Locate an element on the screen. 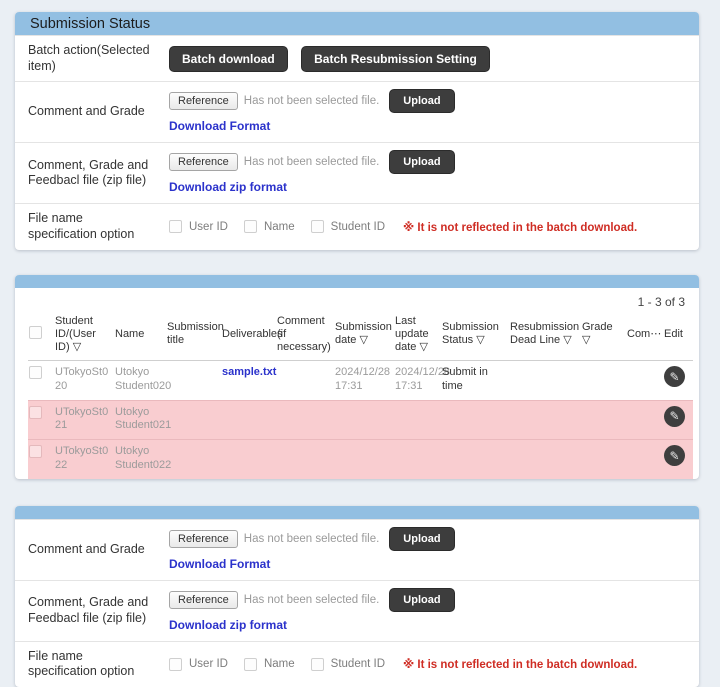  column-deliverables: Deliverables is located at coordinates (252, 336).